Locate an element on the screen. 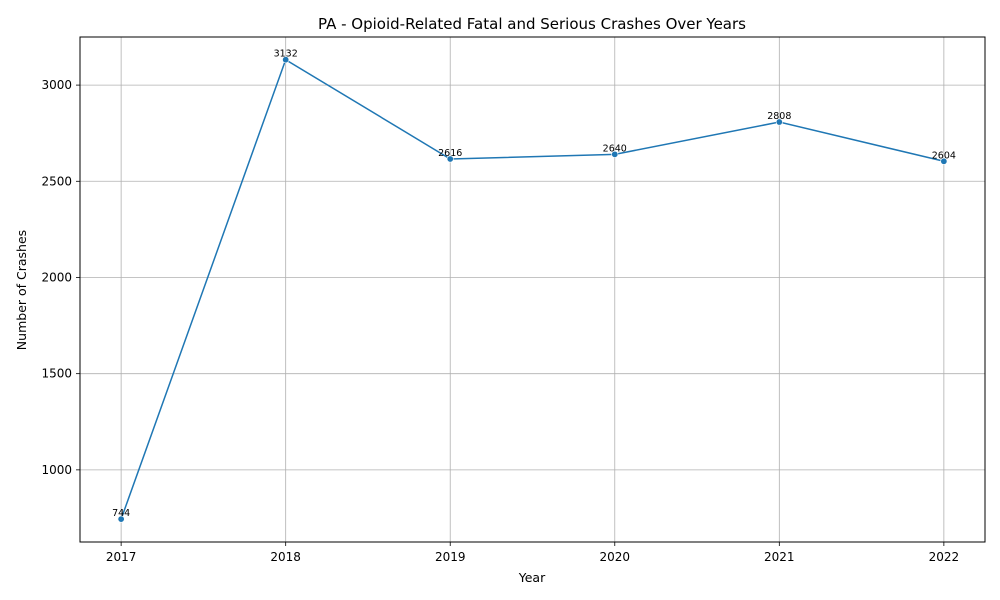 Image resolution: width=1000 pixels, height=600 pixels. data-label: 744 is located at coordinates (121, 513).